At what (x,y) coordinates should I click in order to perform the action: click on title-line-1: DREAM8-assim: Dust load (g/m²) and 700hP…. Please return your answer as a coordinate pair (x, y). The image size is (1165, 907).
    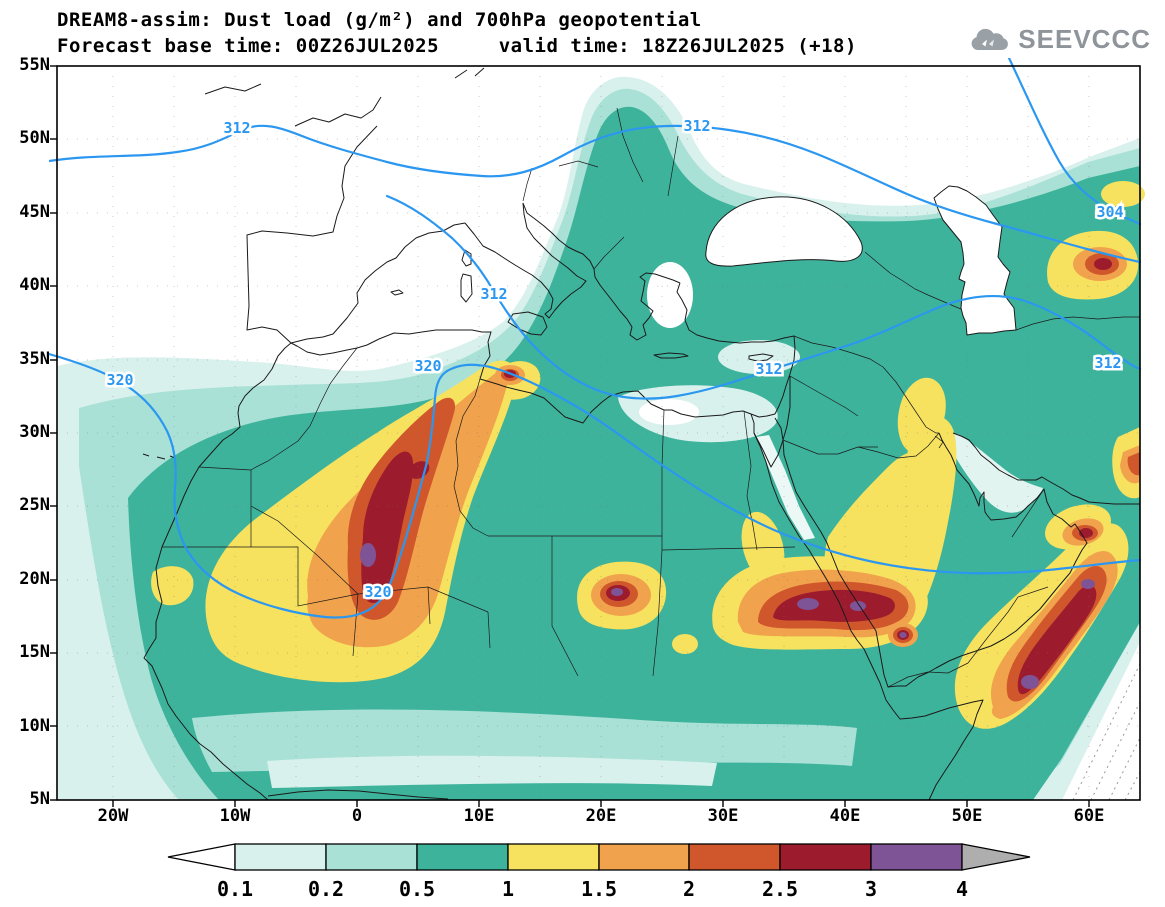
    Looking at the image, I should click on (379, 20).